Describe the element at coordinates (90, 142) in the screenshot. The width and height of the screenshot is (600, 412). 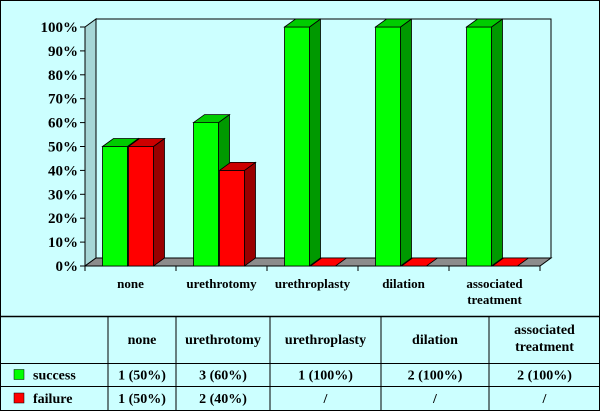
I see `side-wall` at that location.